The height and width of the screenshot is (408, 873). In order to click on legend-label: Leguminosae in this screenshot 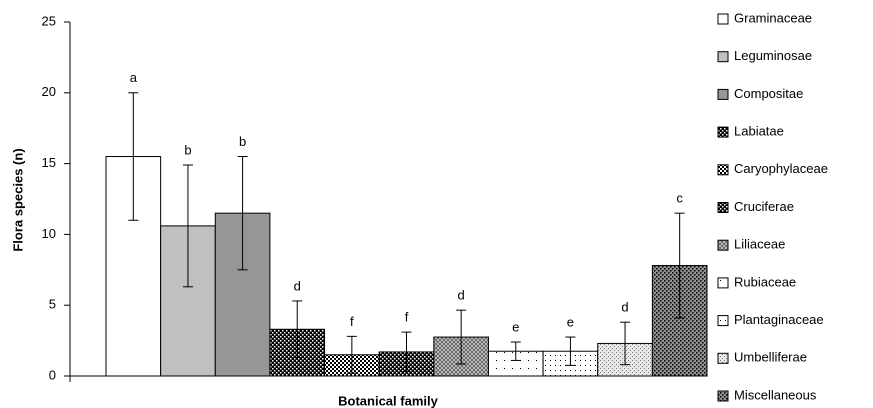, I will do `click(773, 55)`.